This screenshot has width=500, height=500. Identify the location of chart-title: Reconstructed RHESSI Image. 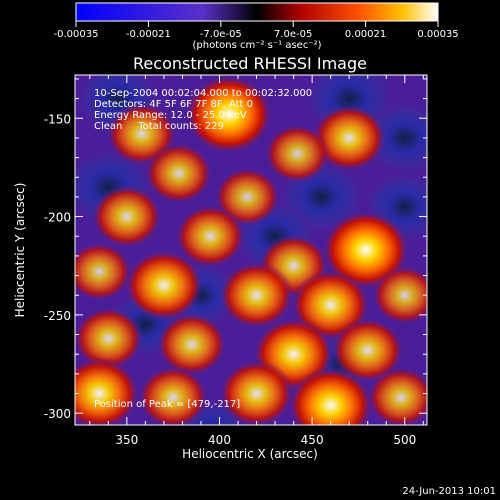
(250, 63).